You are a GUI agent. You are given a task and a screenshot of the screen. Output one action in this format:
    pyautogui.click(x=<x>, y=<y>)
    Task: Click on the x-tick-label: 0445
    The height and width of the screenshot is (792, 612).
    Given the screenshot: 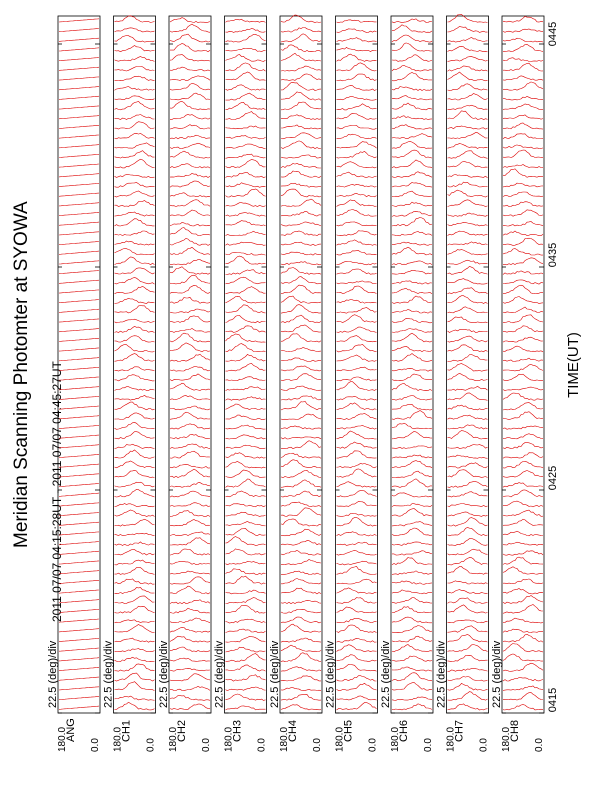 What is the action you would take?
    pyautogui.click(x=553, y=34)
    